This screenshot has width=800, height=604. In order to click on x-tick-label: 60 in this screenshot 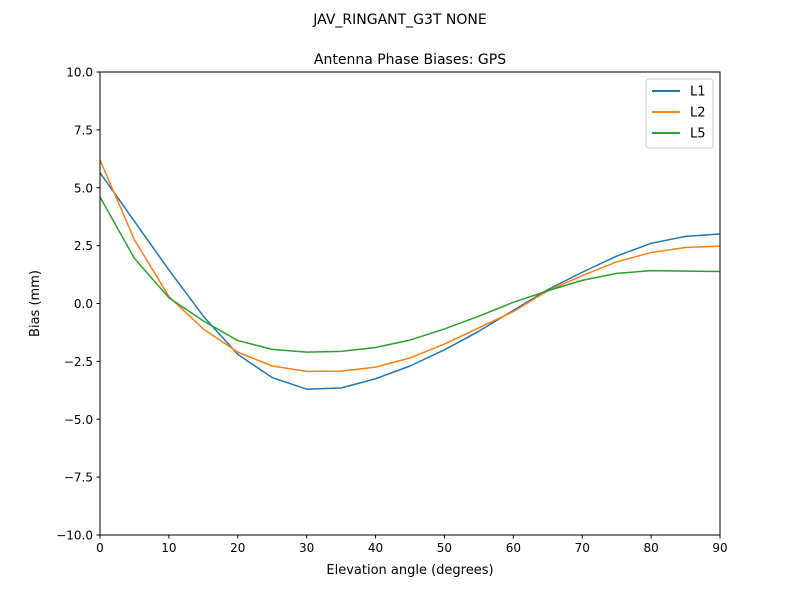, I will do `click(513, 548)`.